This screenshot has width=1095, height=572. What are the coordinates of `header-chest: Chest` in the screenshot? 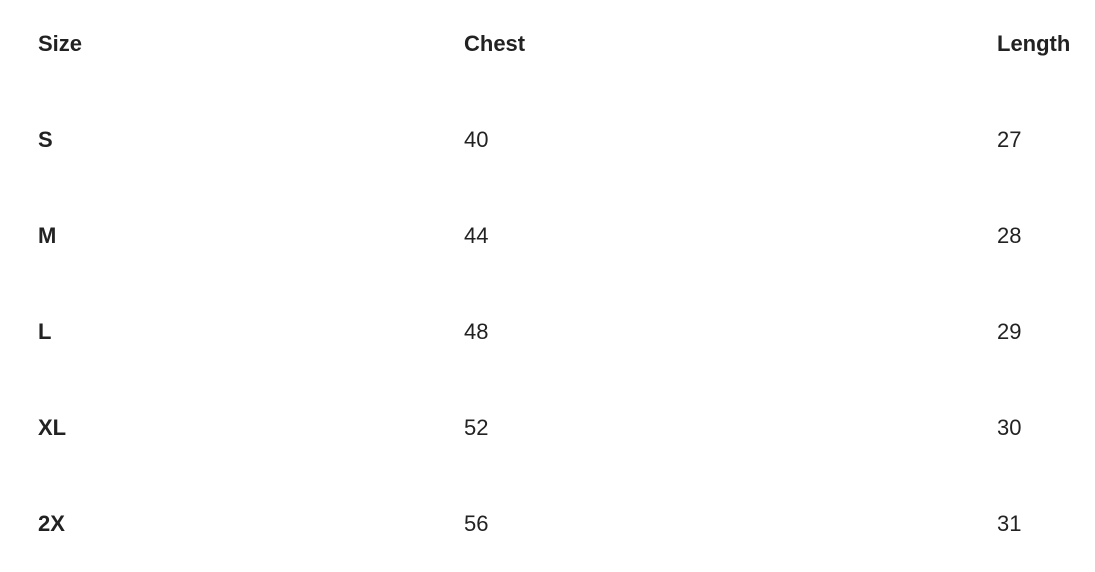 It's located at (495, 43).